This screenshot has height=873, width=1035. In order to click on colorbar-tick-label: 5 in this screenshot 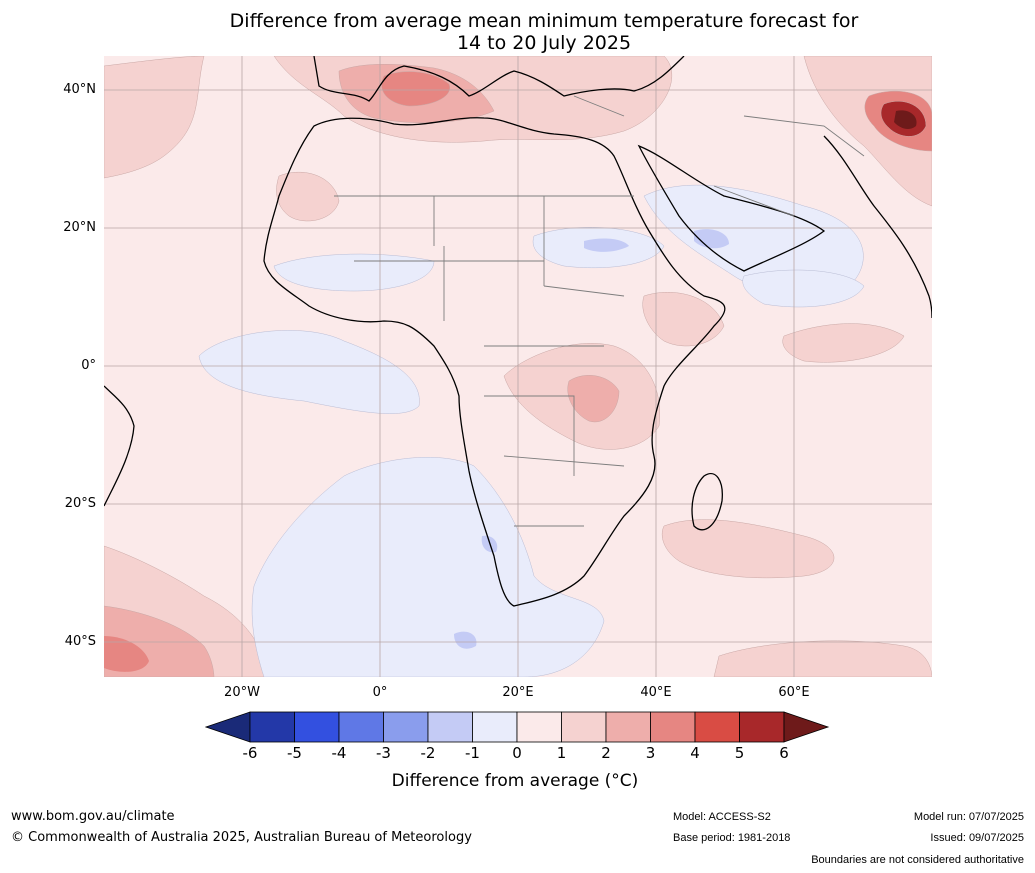, I will do `click(739, 753)`.